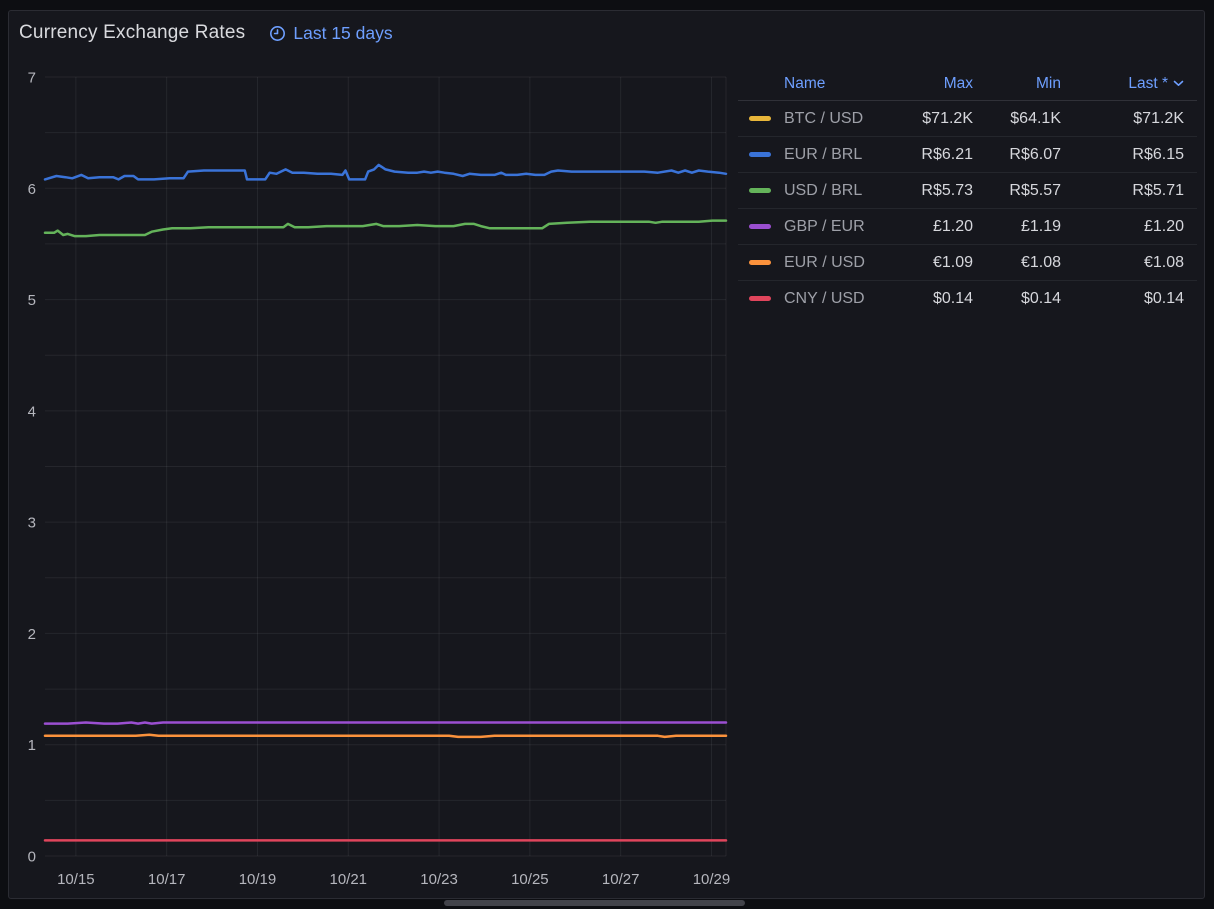 This screenshot has height=909, width=1214. What do you see at coordinates (824, 226) in the screenshot?
I see `series-name: GBP / EUR` at bounding box center [824, 226].